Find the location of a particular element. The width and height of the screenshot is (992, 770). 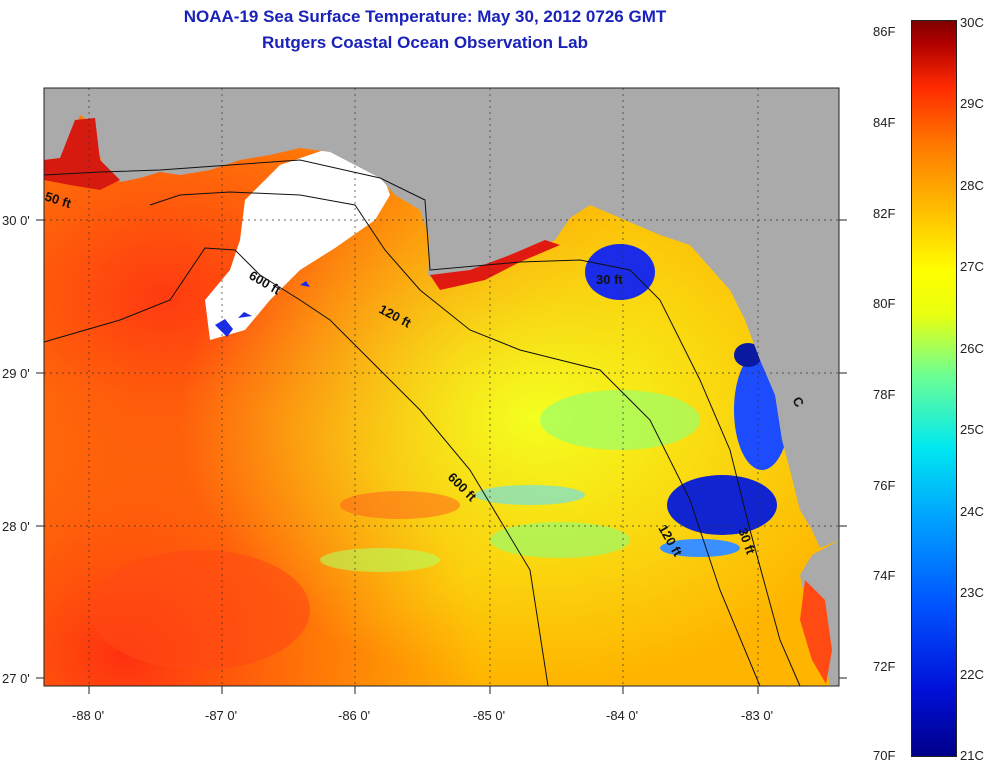

cloud-edge is located at coordinates (262, 309).